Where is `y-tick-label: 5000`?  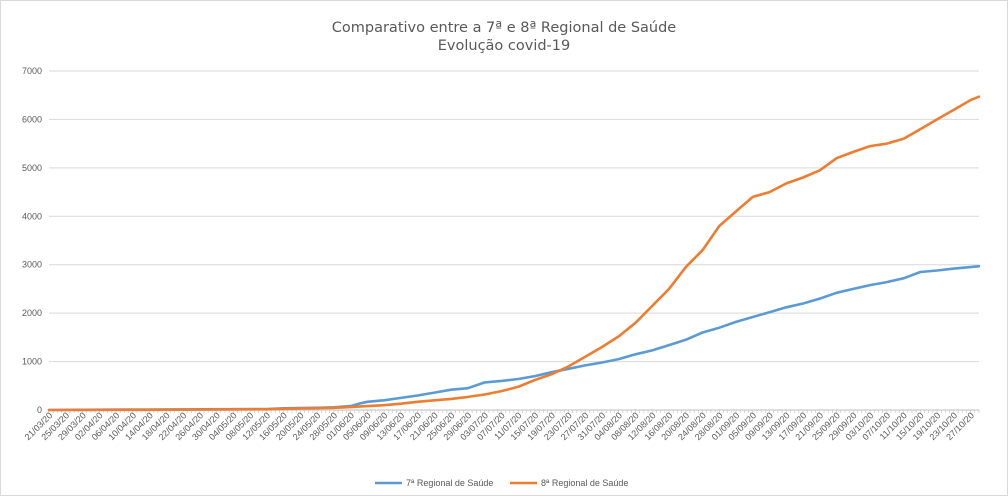
y-tick-label: 5000 is located at coordinates (32, 168).